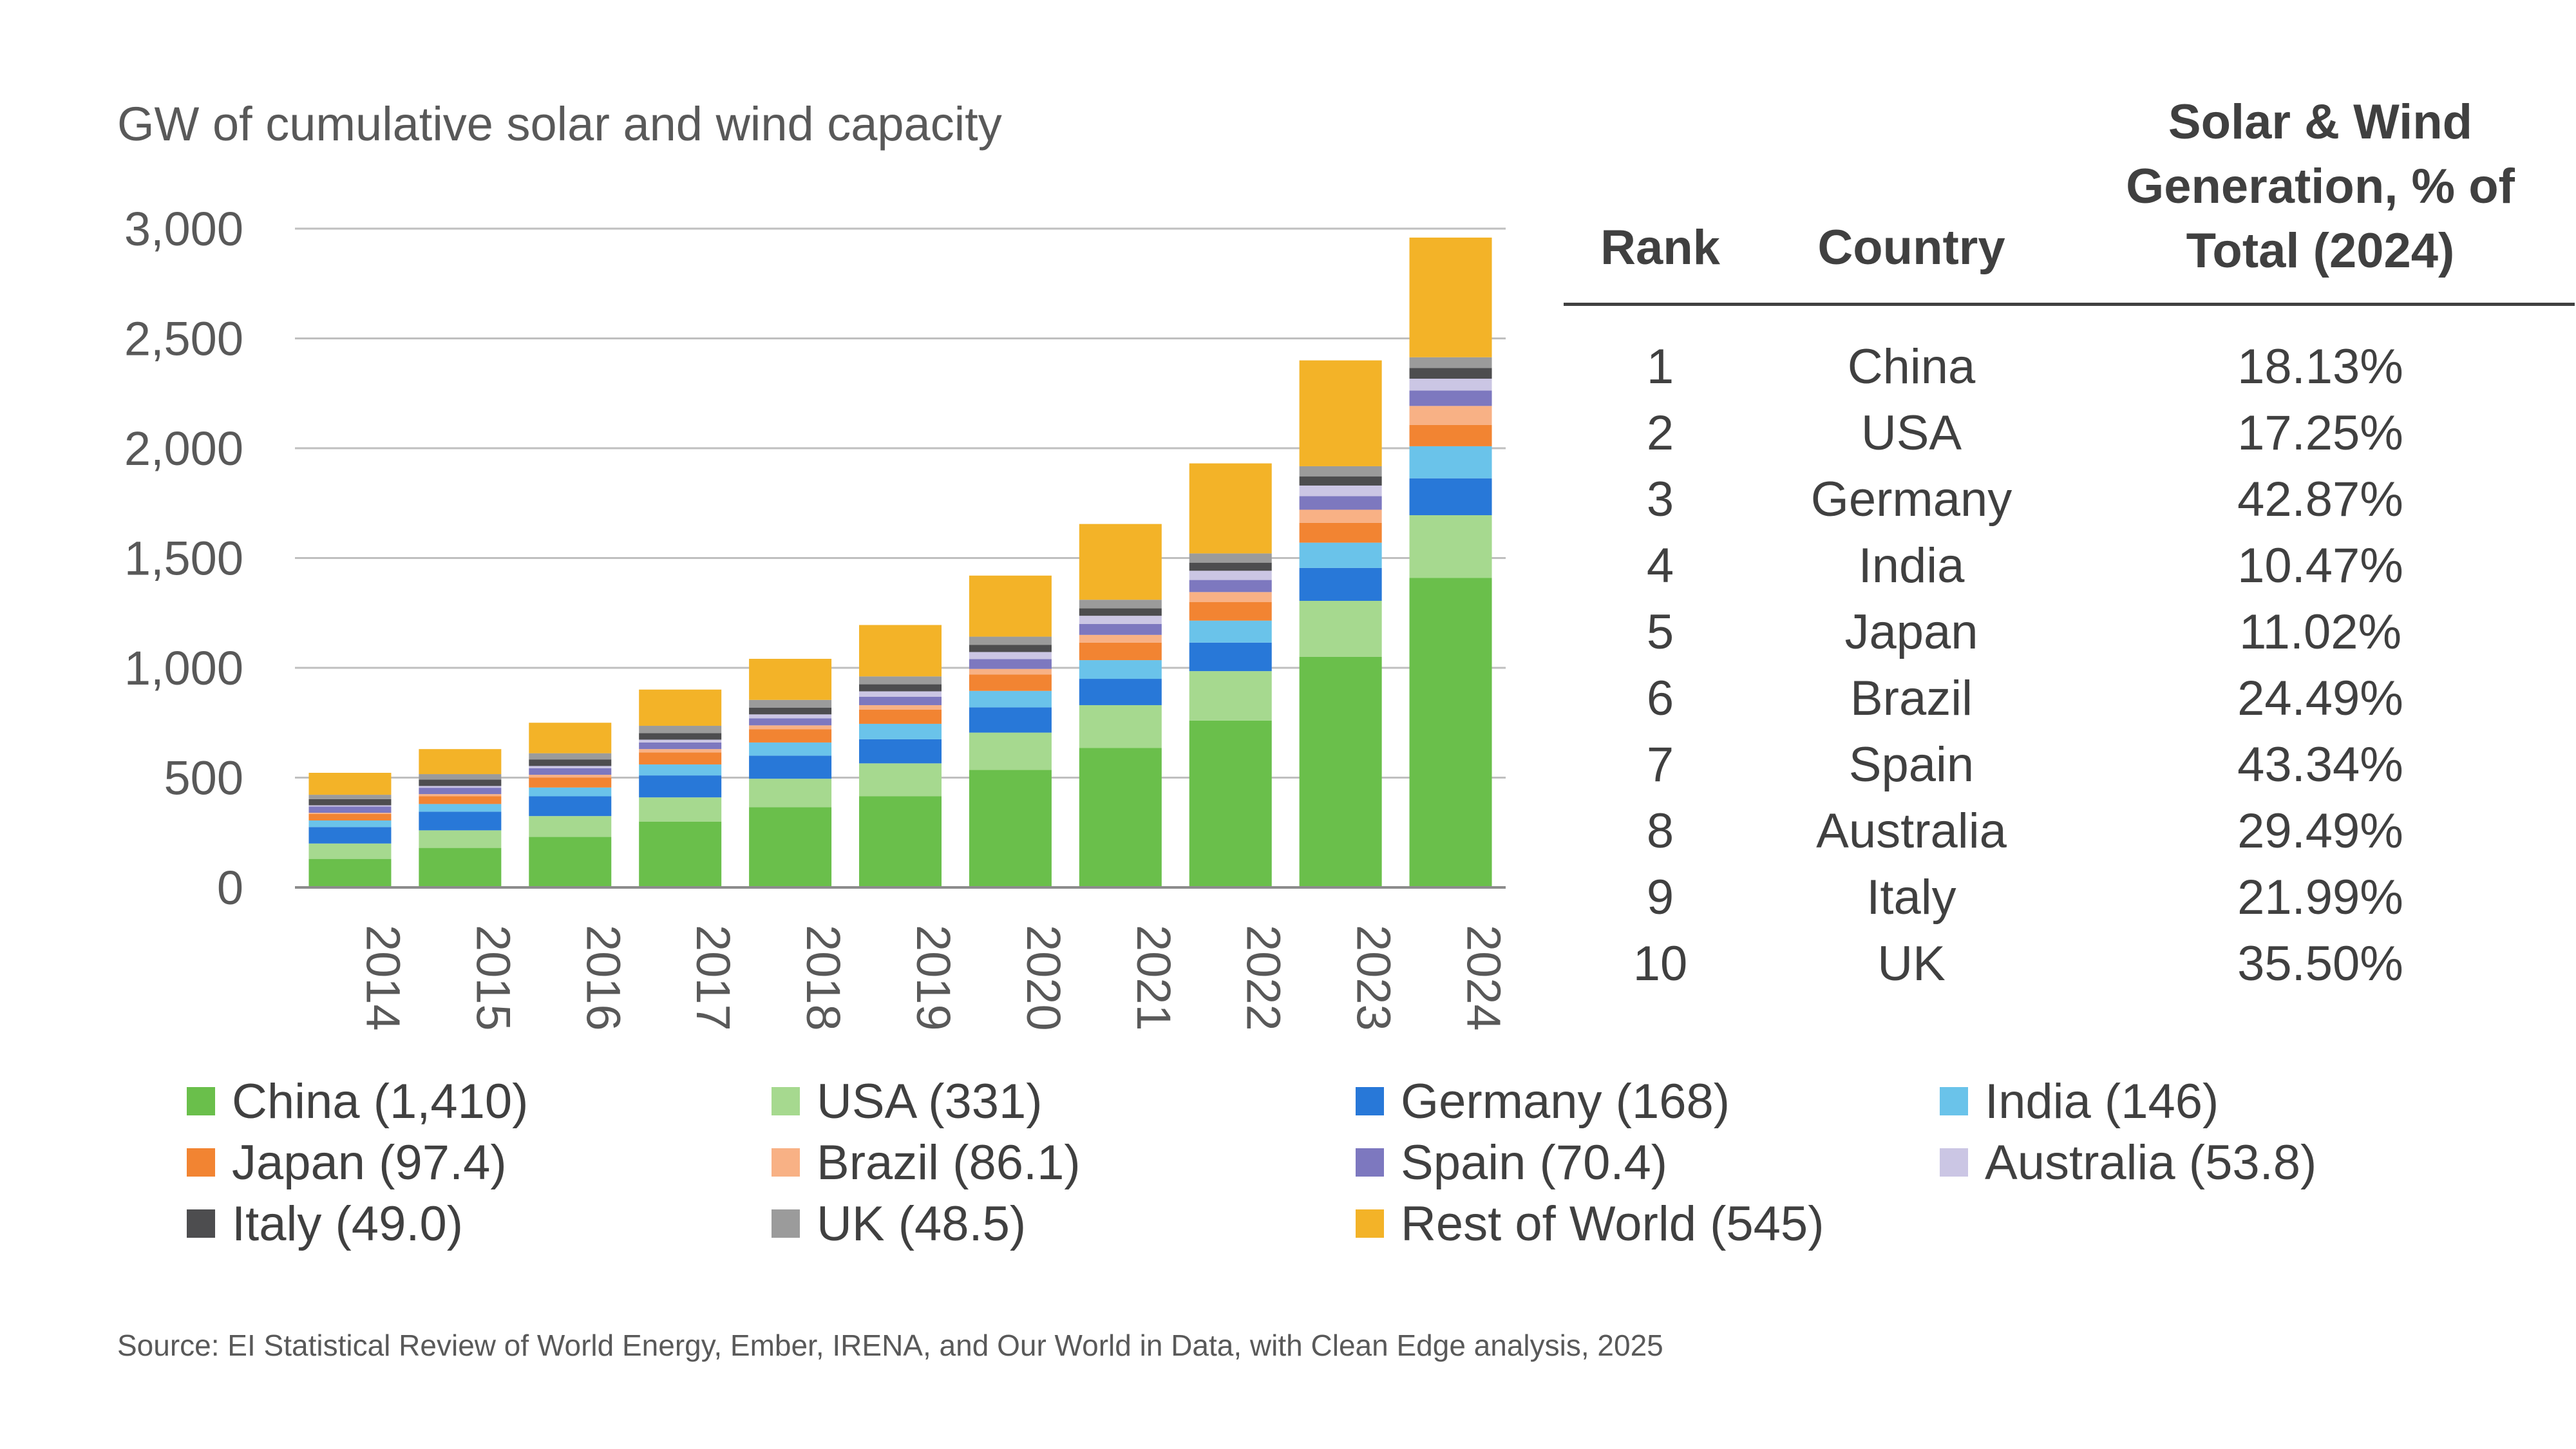  I want to click on legend-label: Australia (53.8), so click(2151, 1162).